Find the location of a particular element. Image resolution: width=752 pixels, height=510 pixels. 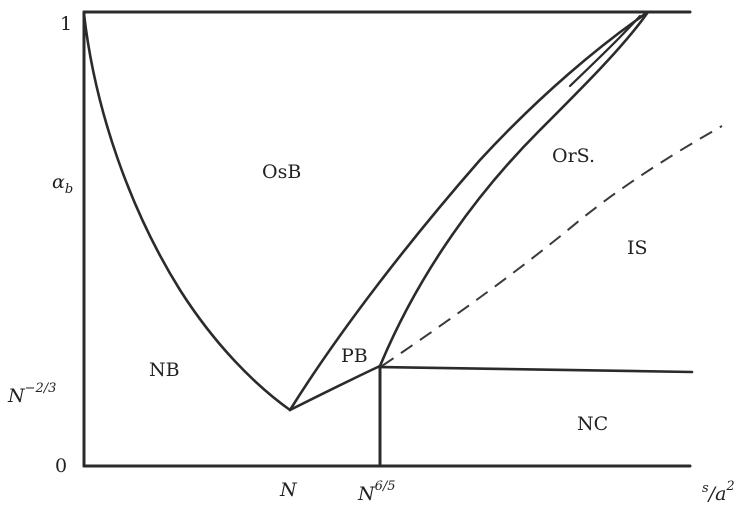

x-axis-label-a: a is located at coordinates (720, 494).